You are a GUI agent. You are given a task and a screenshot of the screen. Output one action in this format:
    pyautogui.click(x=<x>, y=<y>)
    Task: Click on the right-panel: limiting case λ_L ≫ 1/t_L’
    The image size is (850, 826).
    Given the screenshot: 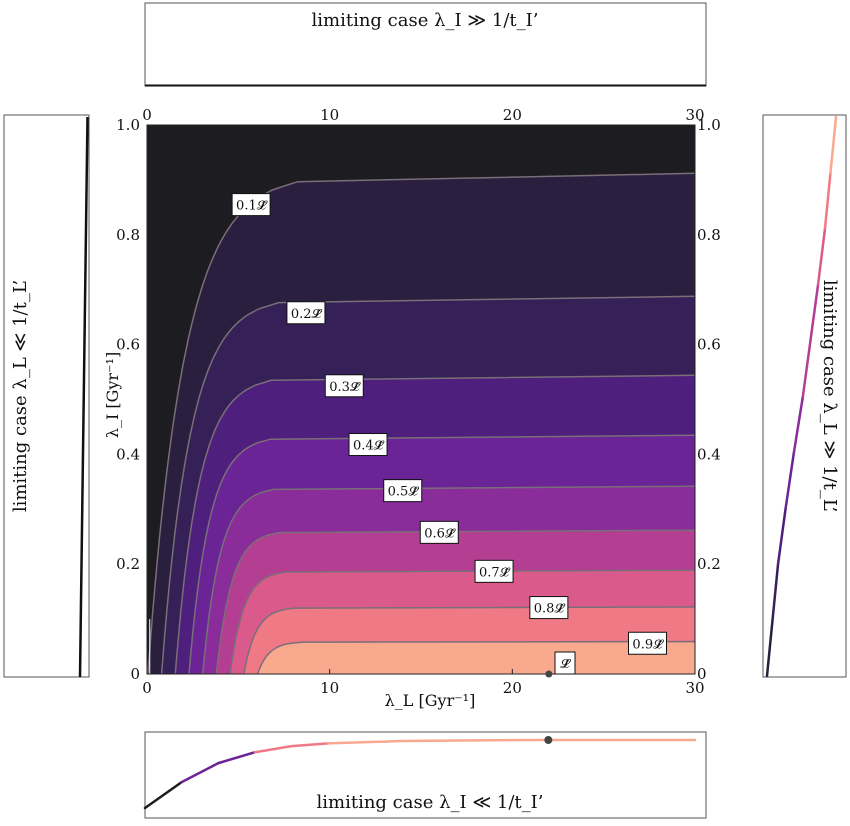 What is the action you would take?
    pyautogui.click(x=804, y=396)
    